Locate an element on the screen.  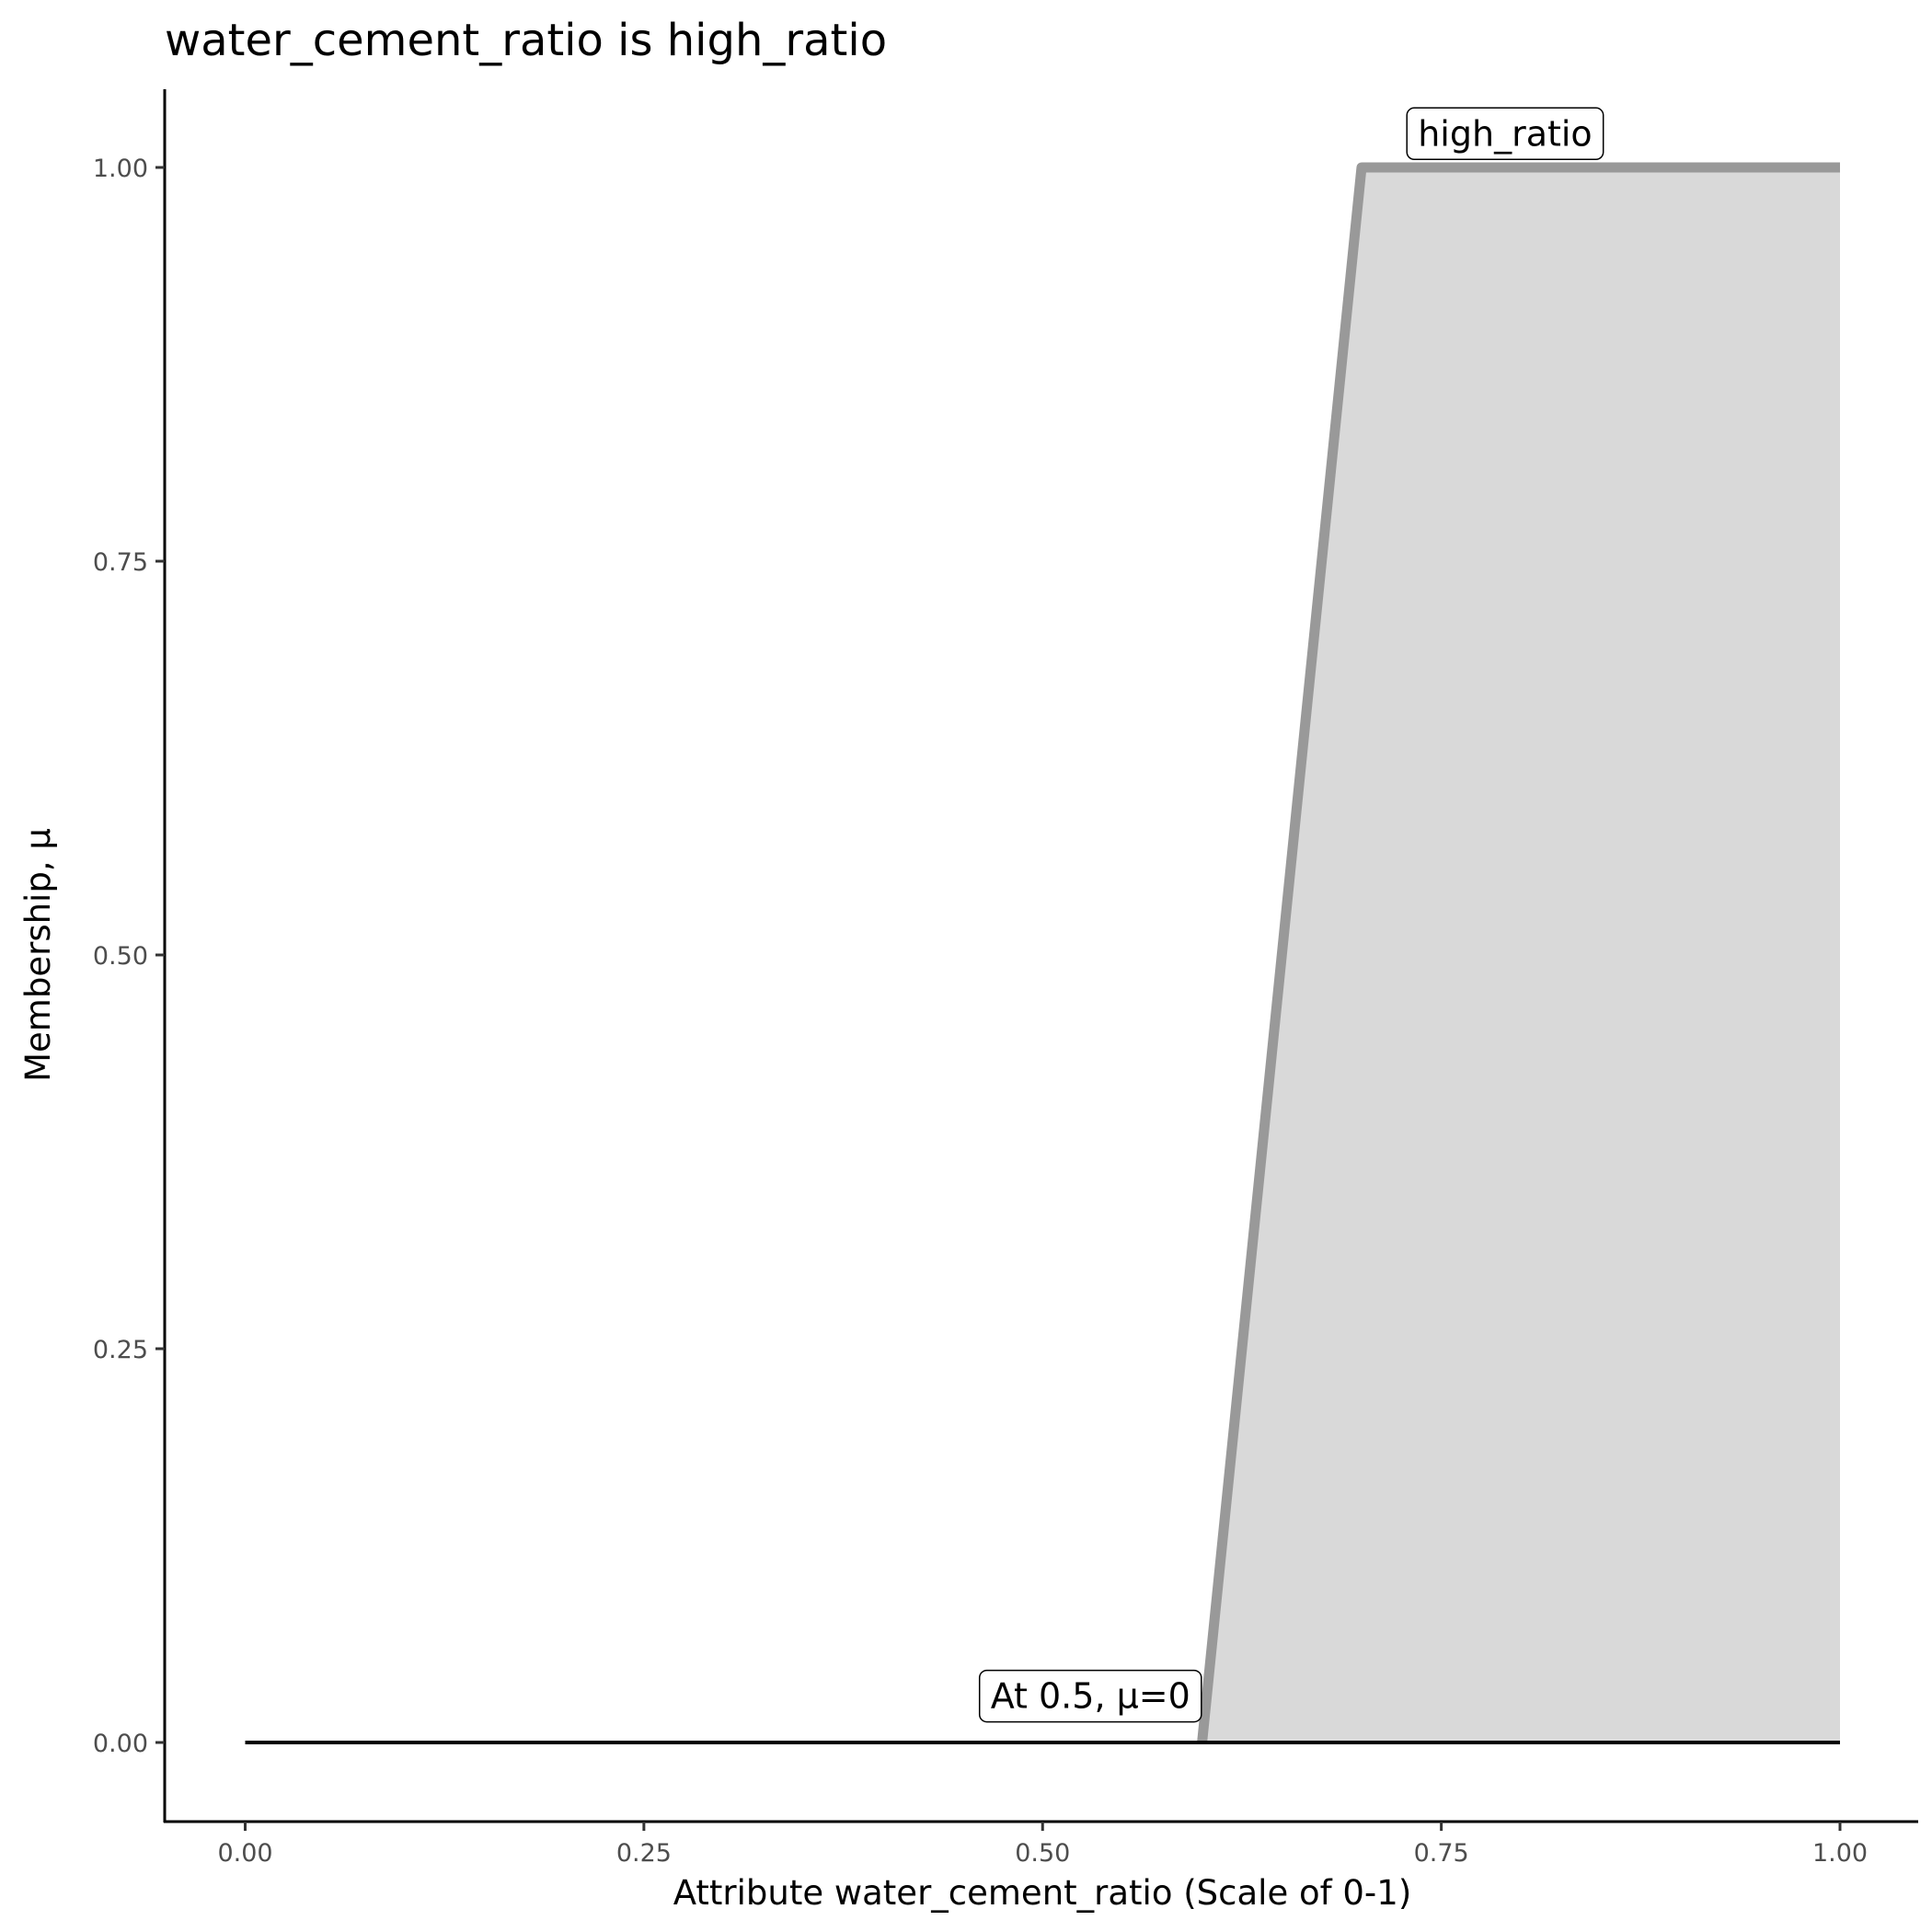
y-tick-label: 0.00 is located at coordinates (120, 1744).